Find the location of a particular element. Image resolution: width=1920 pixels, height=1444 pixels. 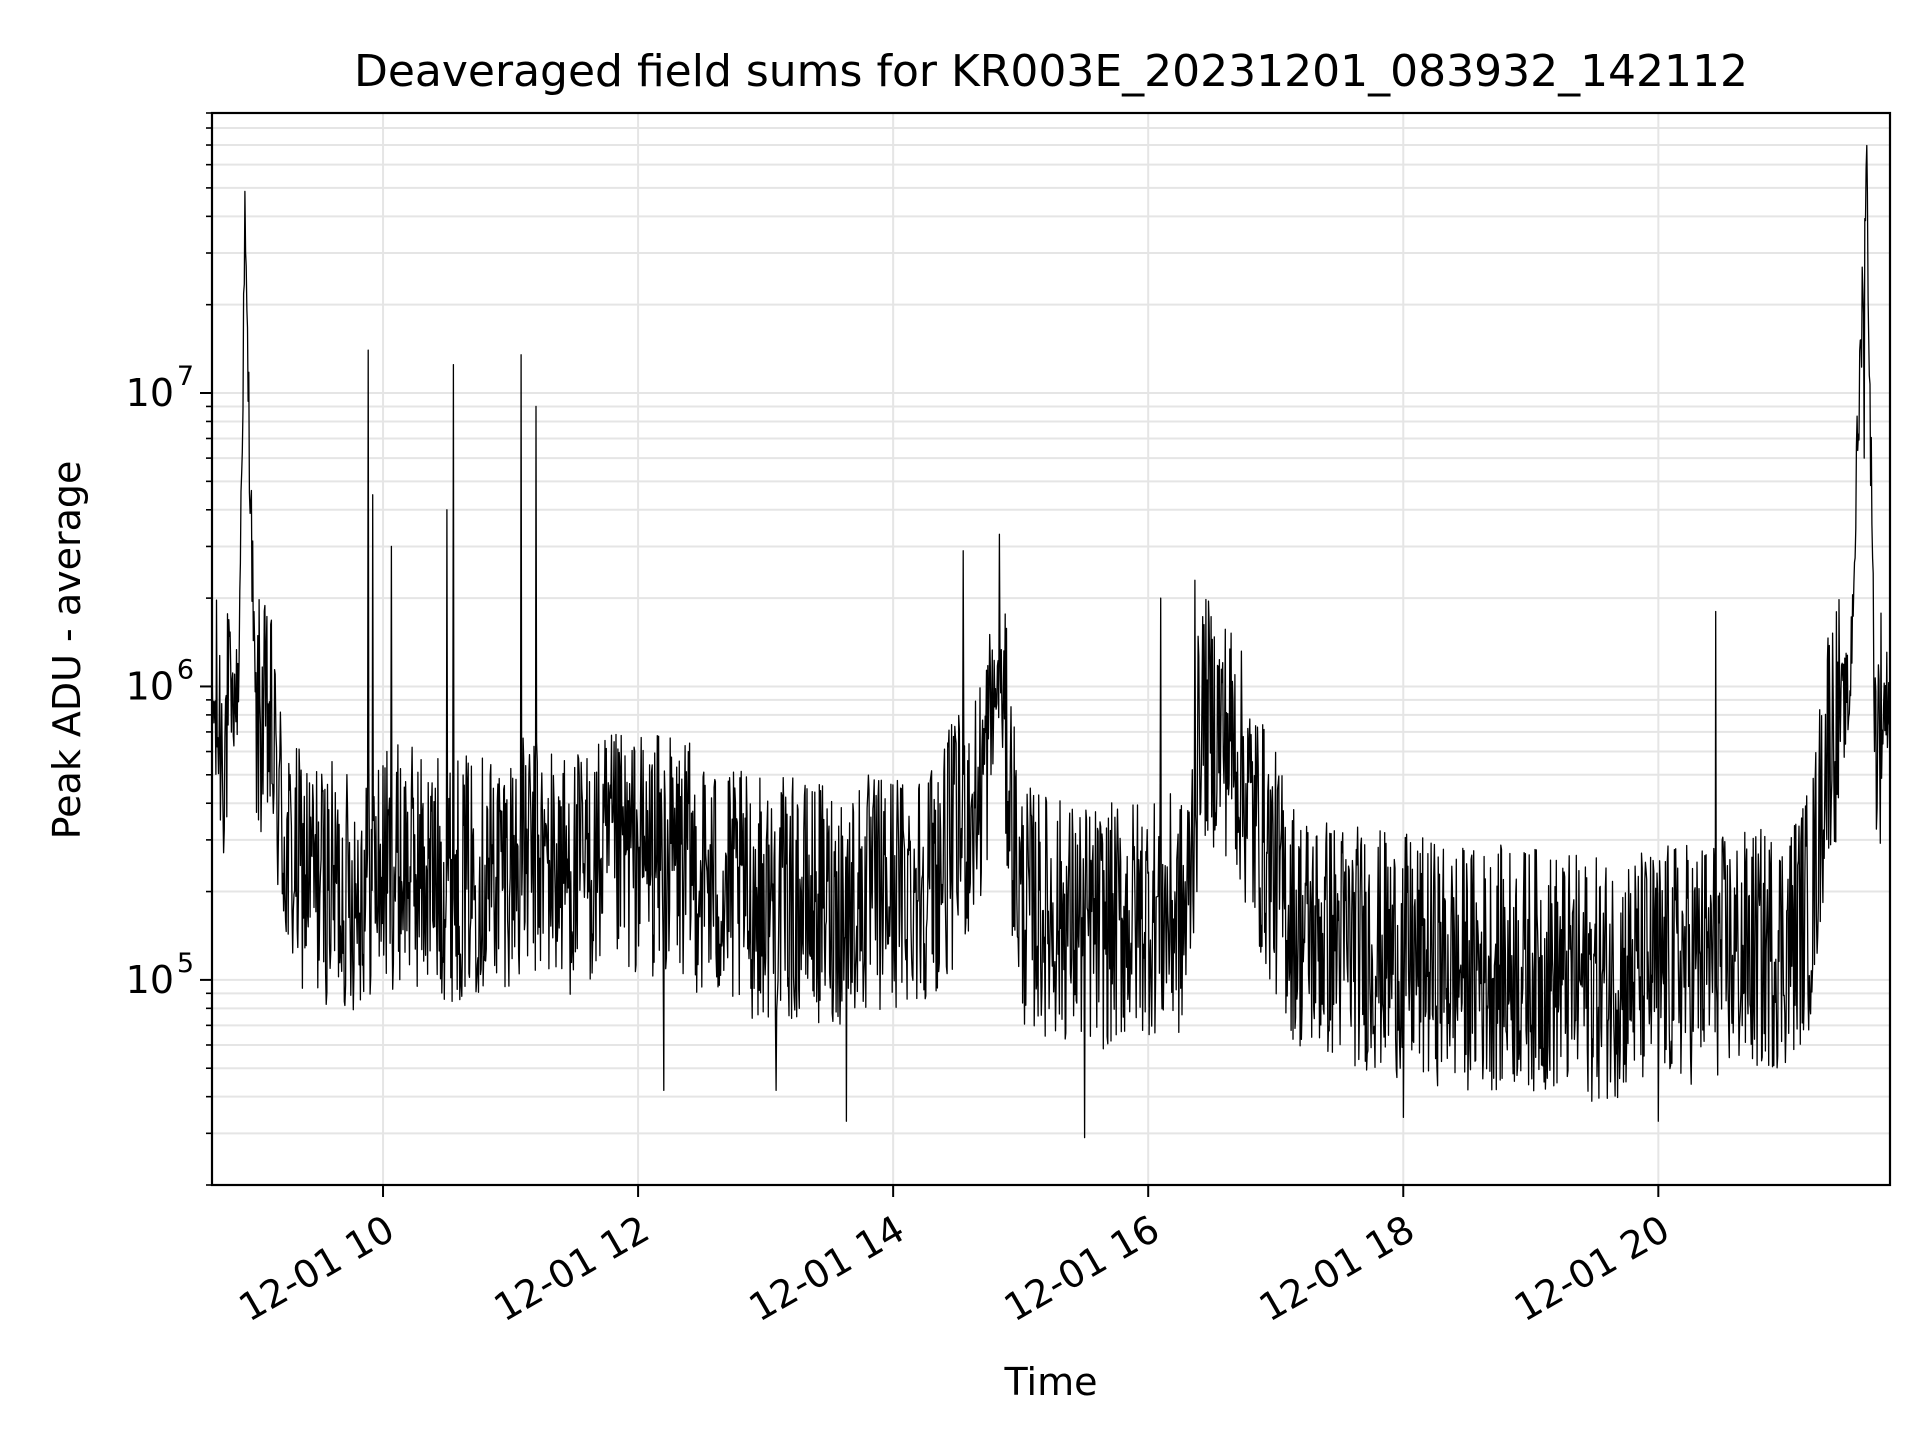

y-tick-label-exponent: 6 is located at coordinates (185, 669).